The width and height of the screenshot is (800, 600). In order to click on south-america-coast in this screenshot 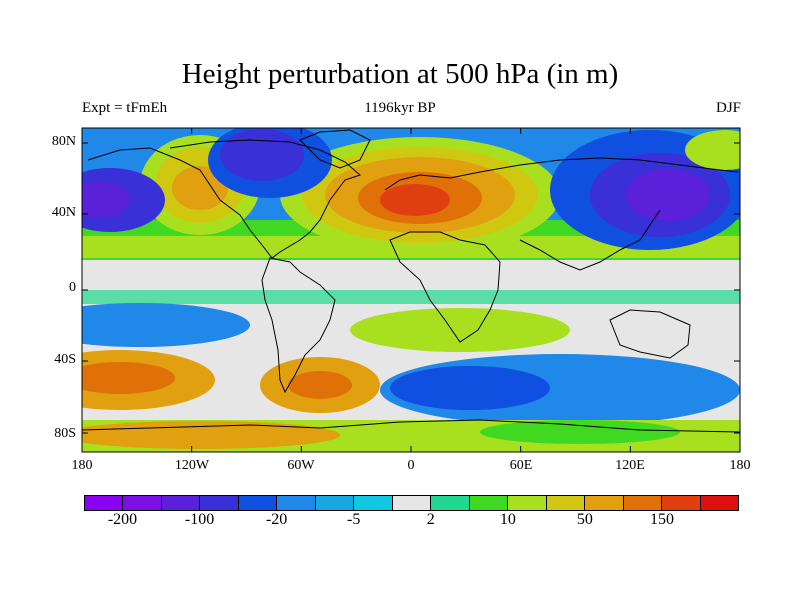, I will do `click(298, 325)`.